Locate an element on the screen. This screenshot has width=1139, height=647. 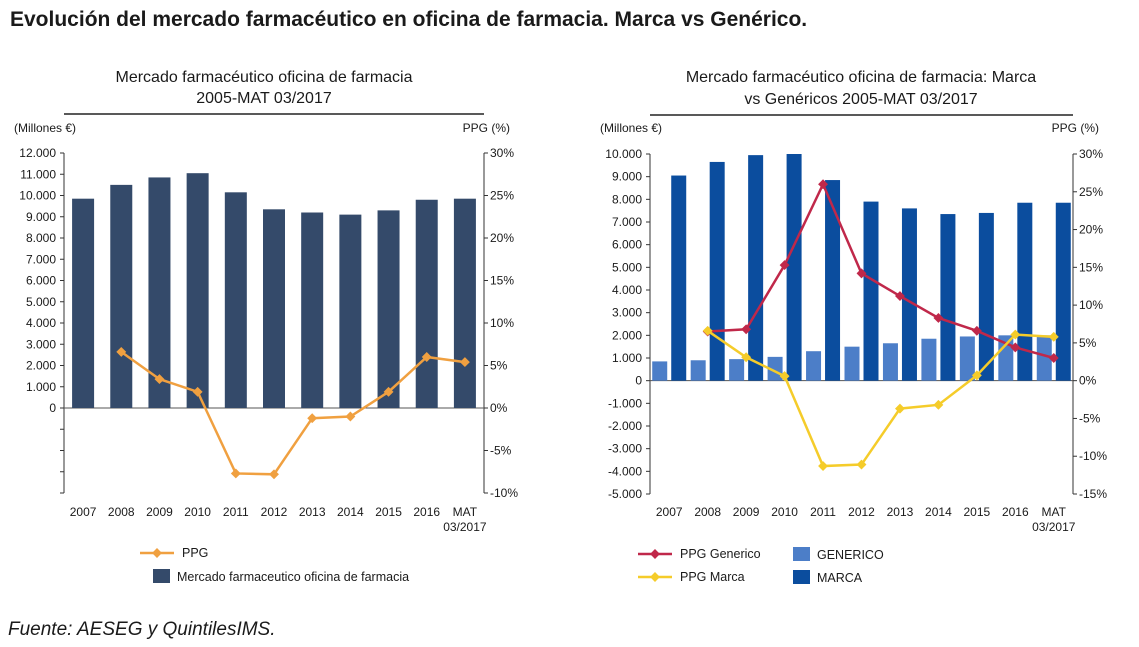
left-tick-label: 8.000 is located at coordinates (41, 238).